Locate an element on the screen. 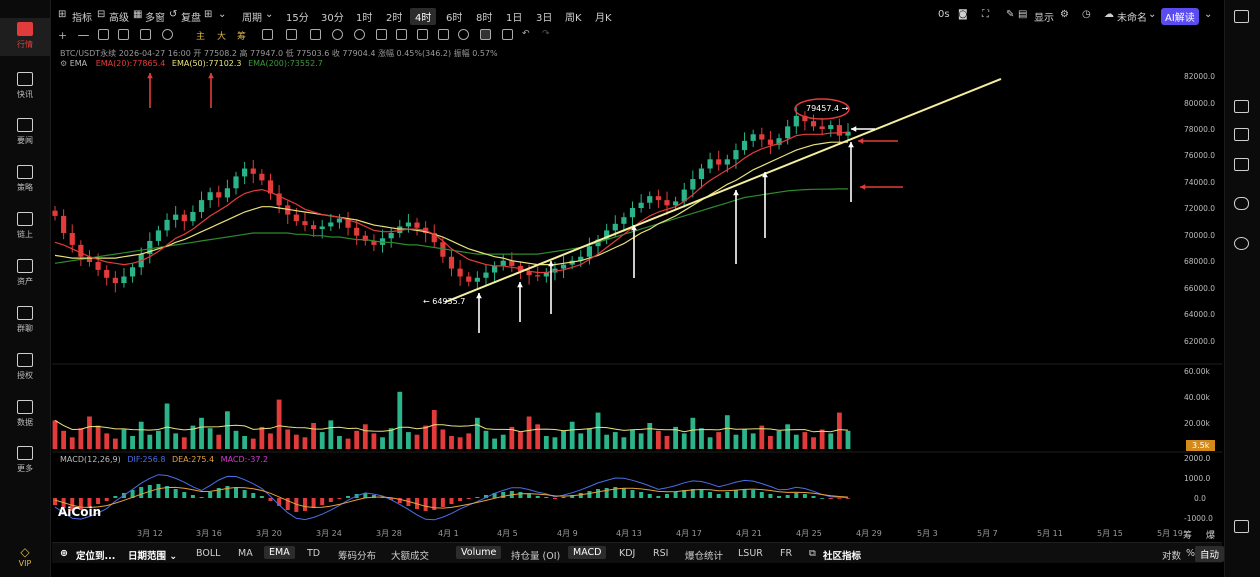 The image size is (1260, 577). indicator-large-trades: 大额成交 is located at coordinates (410, 556).